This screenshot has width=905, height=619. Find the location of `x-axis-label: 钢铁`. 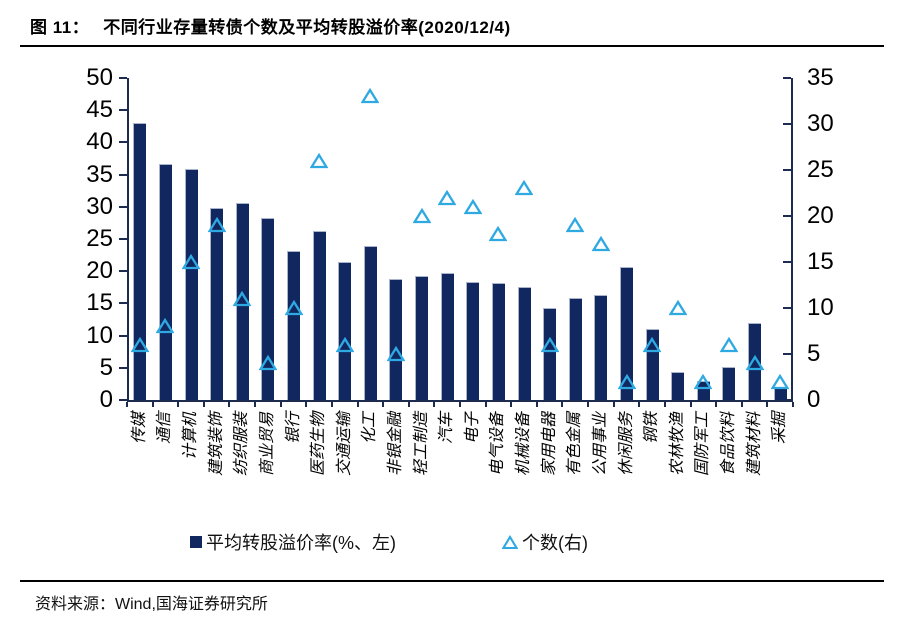

x-axis-label: 钢铁 is located at coordinates (652, 428).